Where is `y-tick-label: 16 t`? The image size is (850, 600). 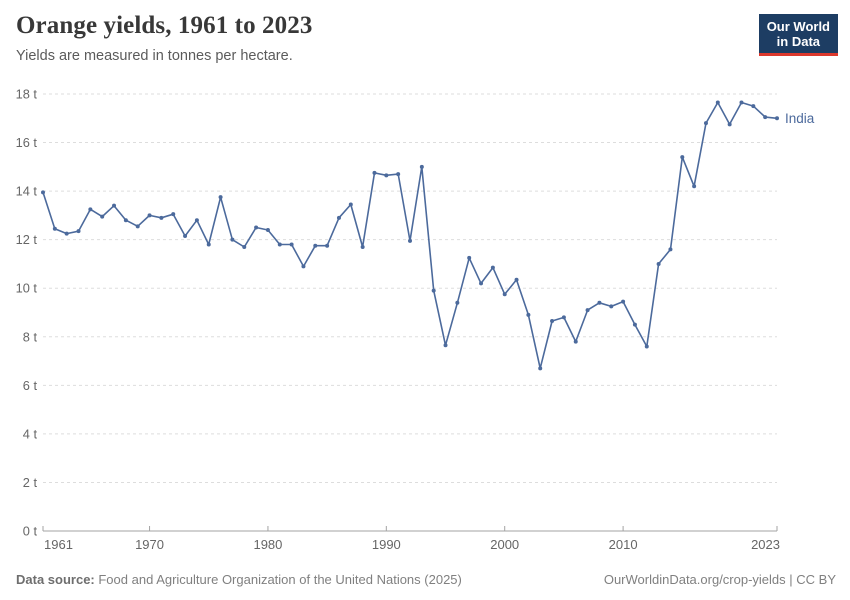 y-tick-label: 16 t is located at coordinates (27, 142).